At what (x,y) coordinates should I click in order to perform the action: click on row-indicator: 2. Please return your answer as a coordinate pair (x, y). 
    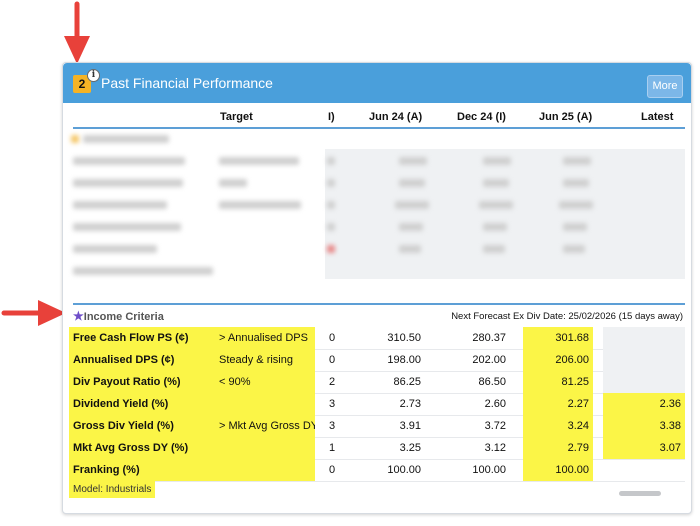
    Looking at the image, I should click on (332, 382).